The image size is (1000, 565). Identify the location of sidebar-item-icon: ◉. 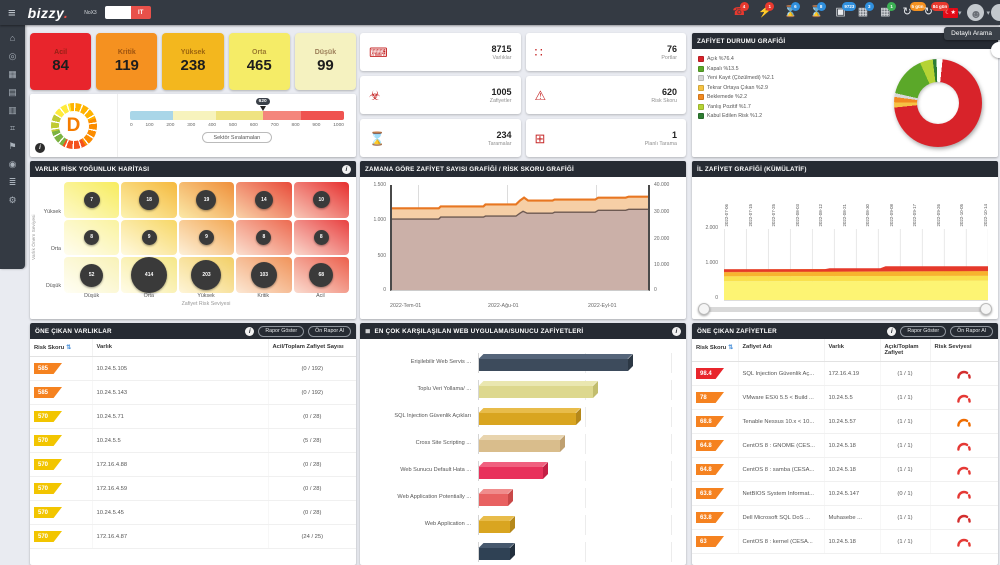
(12, 164).